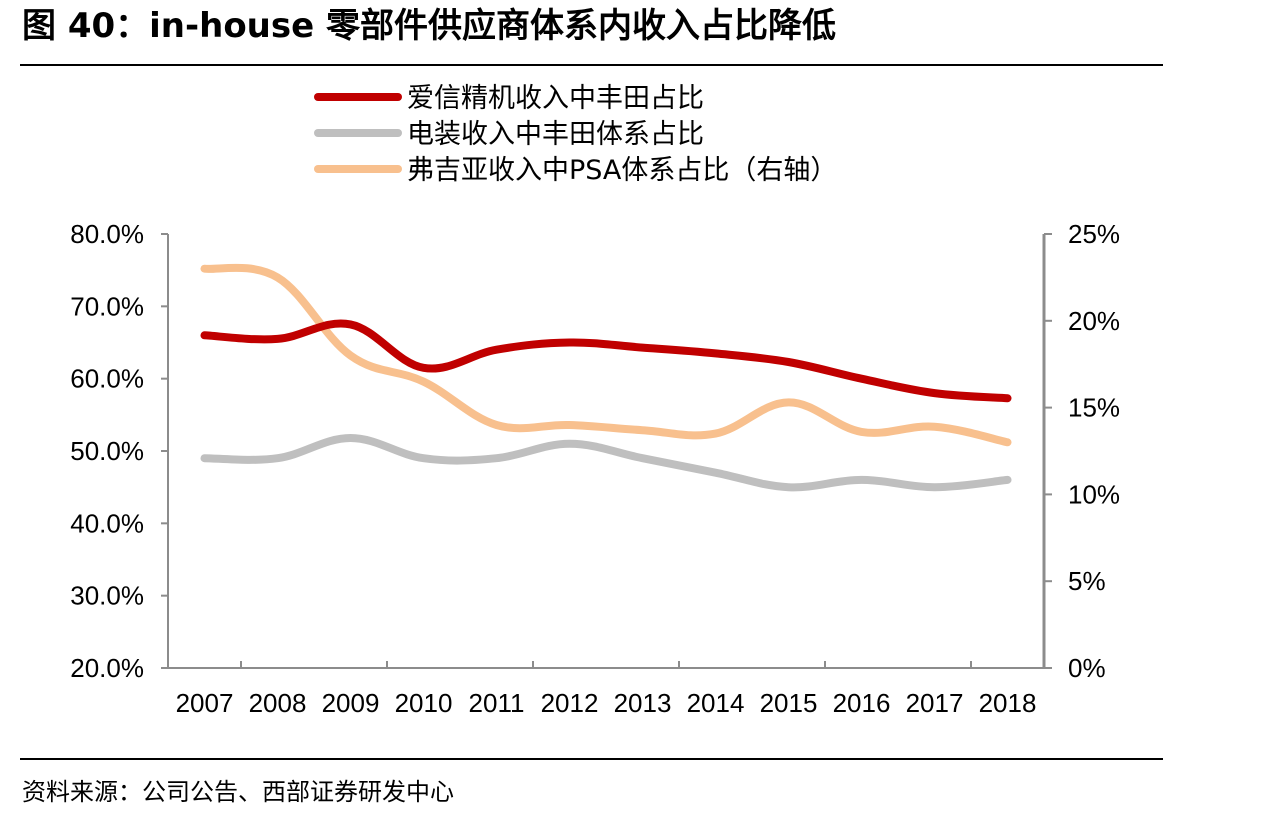  Describe the element at coordinates (107, 596) in the screenshot. I see `left-tick-label: 30.0%` at that location.